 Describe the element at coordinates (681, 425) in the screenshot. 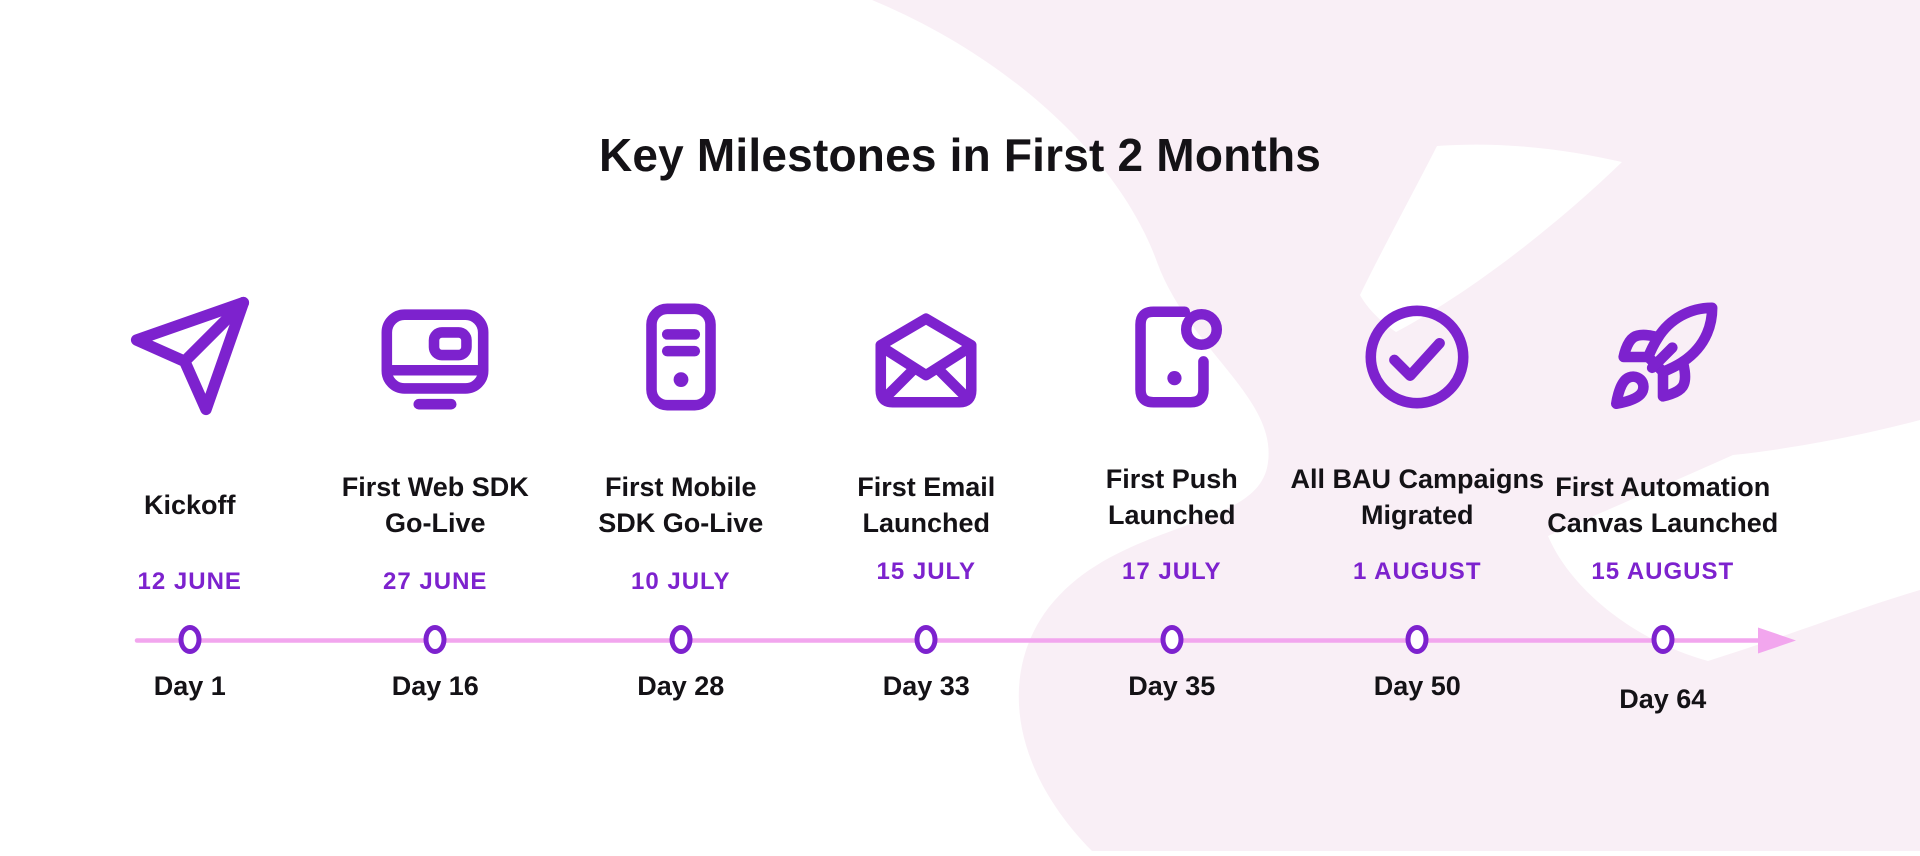

I see `milestone-item: First Mobile SDK Go-Live 10 JULY Day 28` at that location.